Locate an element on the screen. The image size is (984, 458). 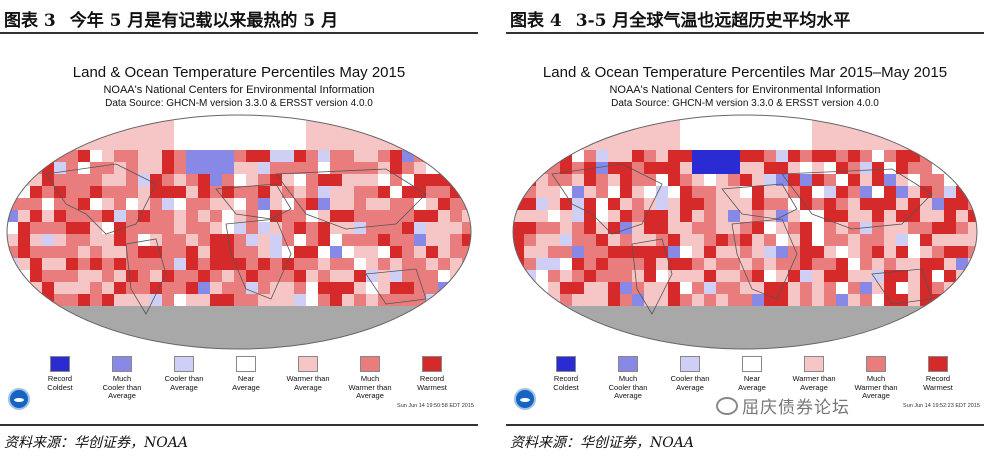
watermark-text: 屈庆债券论坛 is located at coordinates (796, 408).